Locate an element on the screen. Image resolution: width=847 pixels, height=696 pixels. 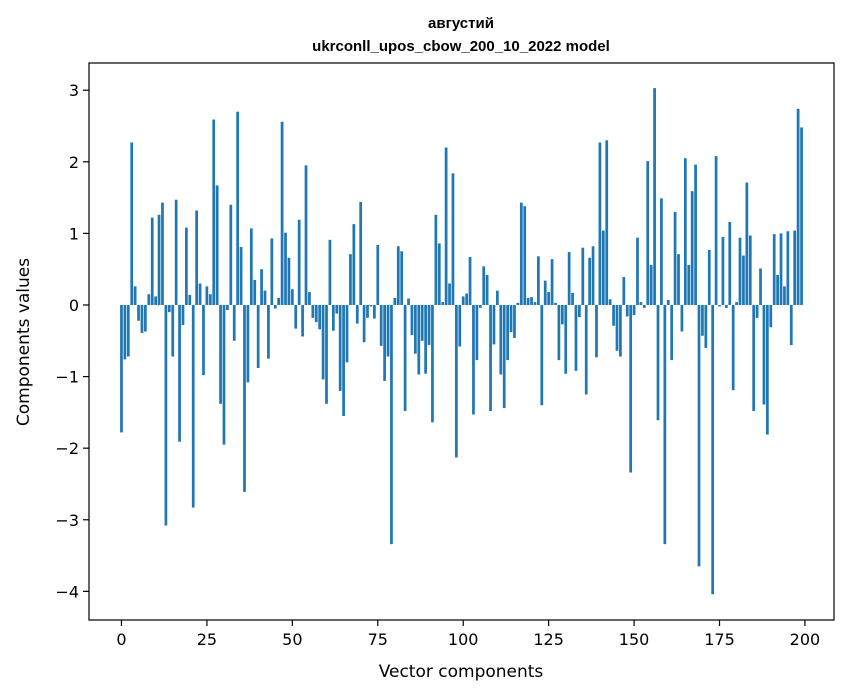
y-tick-label: −4 is located at coordinates (67, 591).